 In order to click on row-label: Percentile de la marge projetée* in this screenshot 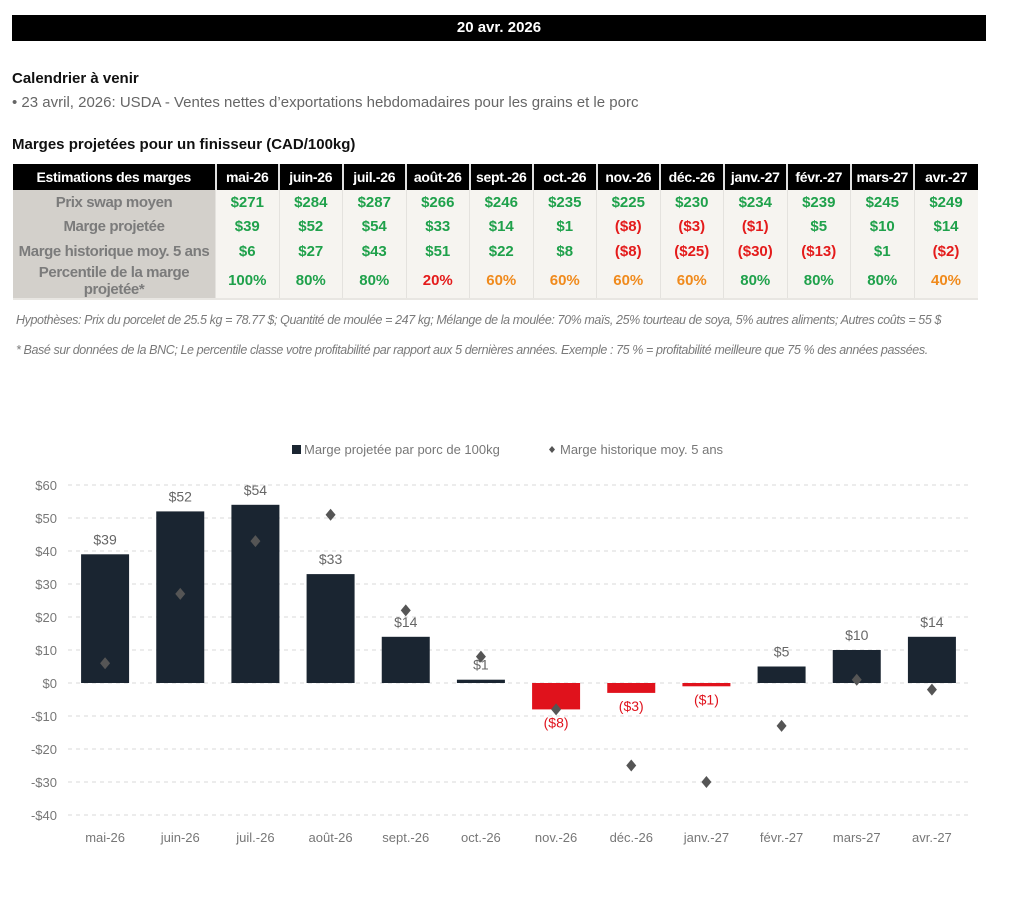, I will do `click(114, 281)`.